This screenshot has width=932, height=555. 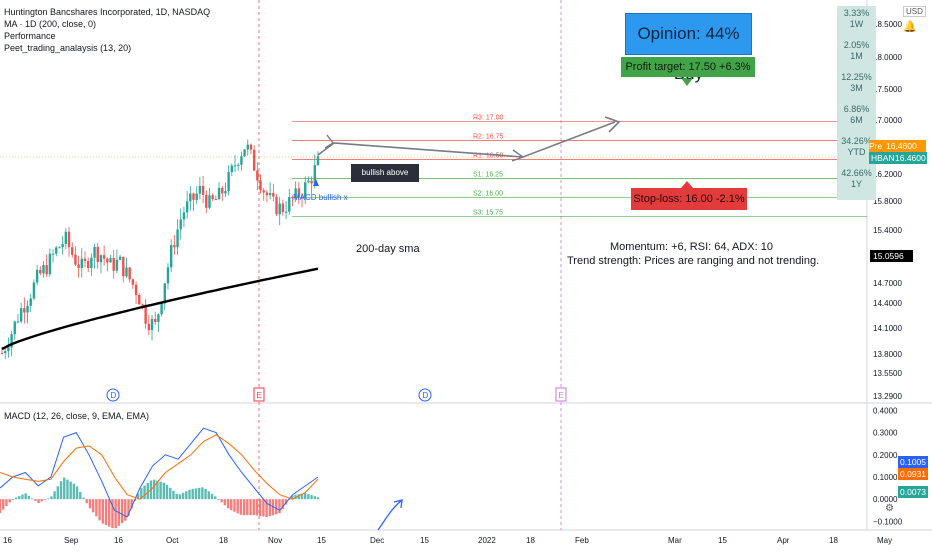 I want to click on price-tick-label: 14.1000, so click(x=887, y=328).